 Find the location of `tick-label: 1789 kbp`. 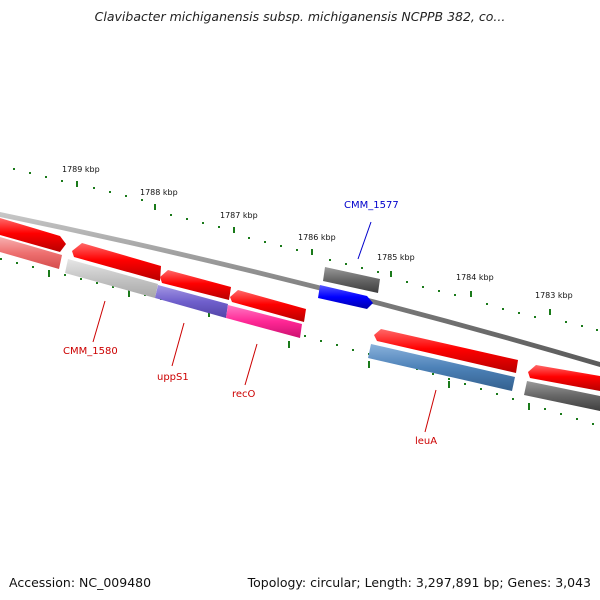

tick-label: 1789 kbp is located at coordinates (81, 169).